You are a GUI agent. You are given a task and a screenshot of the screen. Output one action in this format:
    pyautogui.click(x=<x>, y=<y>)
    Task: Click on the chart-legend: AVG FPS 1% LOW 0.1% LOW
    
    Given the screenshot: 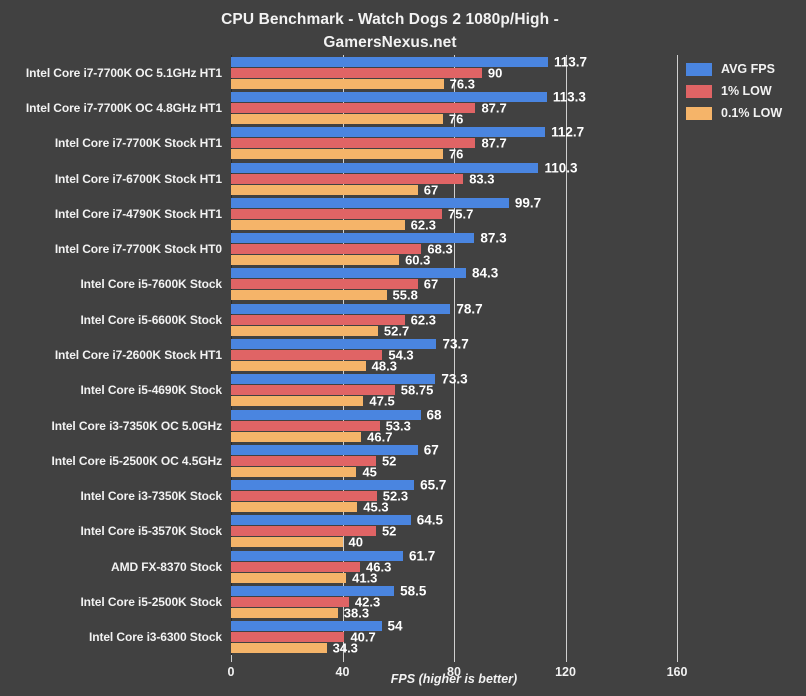 What is the action you would take?
    pyautogui.click(x=745, y=91)
    